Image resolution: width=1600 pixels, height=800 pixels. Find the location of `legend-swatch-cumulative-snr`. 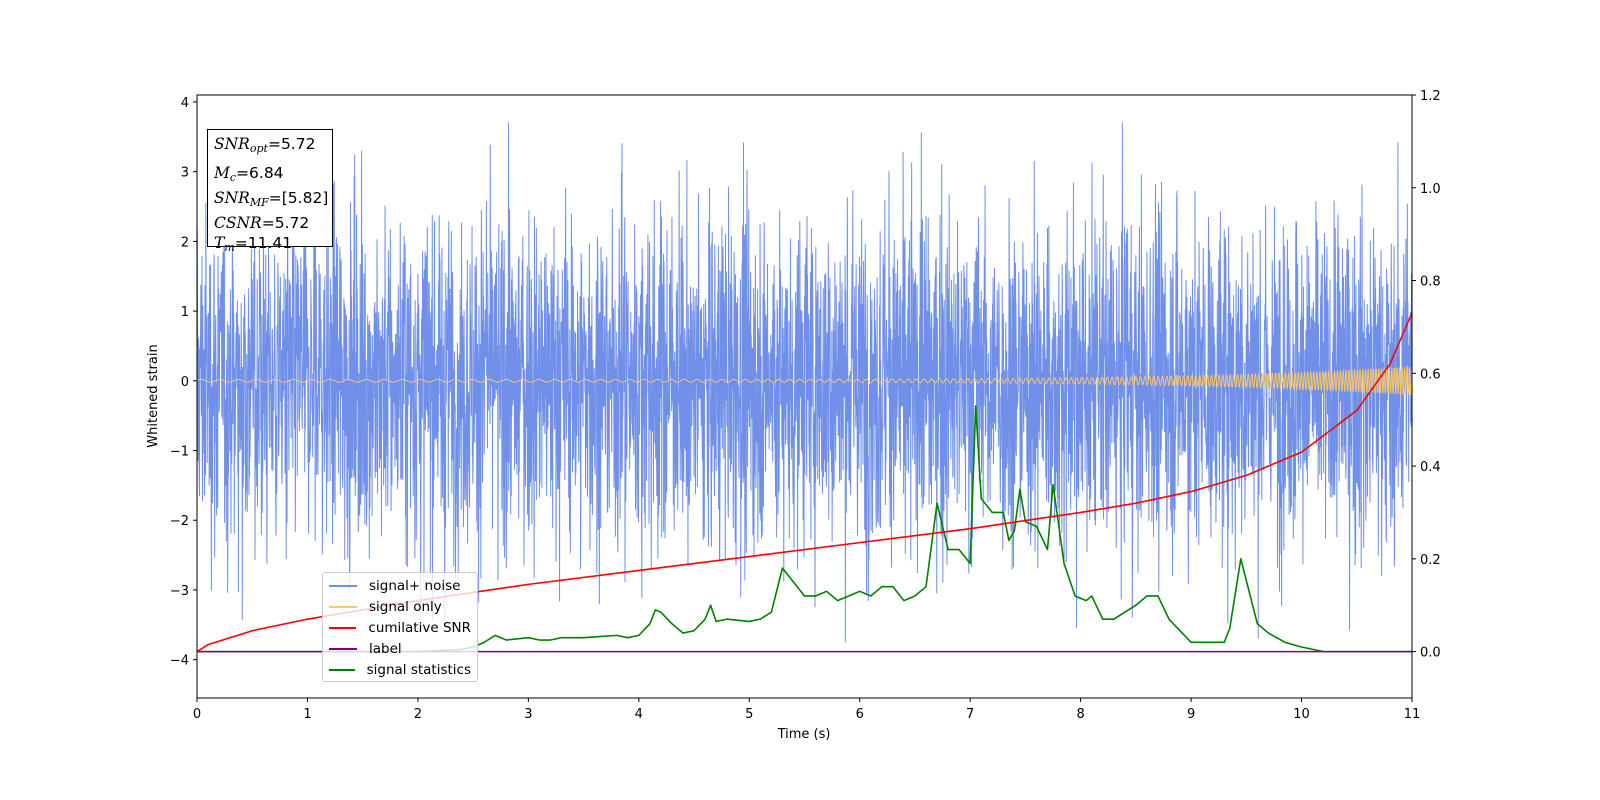

legend-swatch-cumulative-snr is located at coordinates (343, 627).